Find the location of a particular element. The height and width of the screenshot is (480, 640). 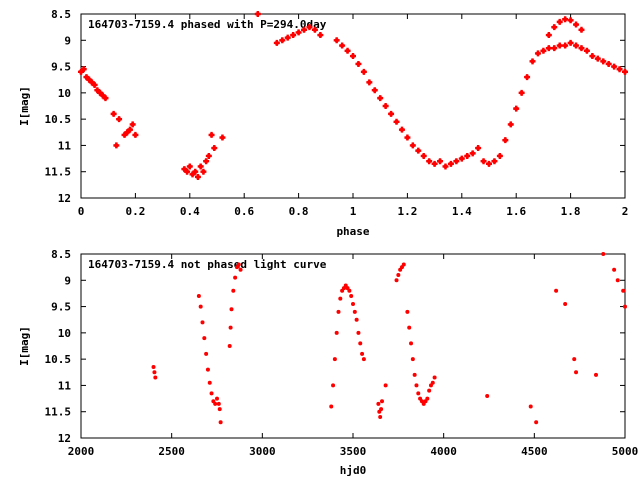

chart-title: 164703-7159.4 phased with P=294.0day is located at coordinates (207, 24).